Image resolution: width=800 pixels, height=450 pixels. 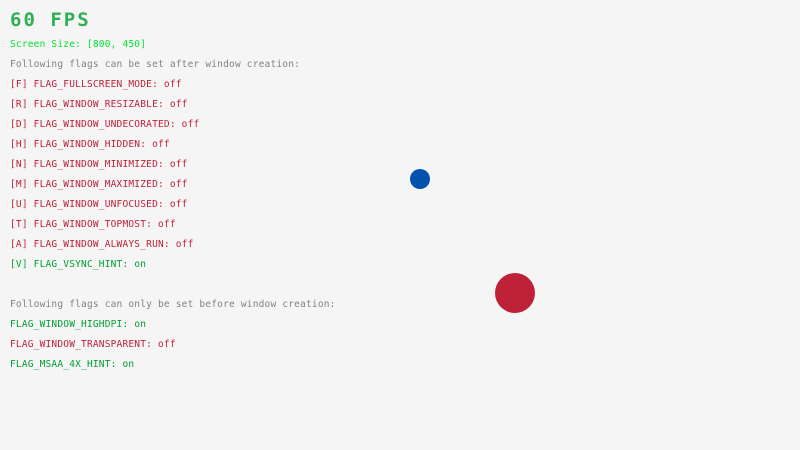 What do you see at coordinates (90, 104) in the screenshot?
I see `flag-label: [R] FLAG_WINDOW_RESIZABLE:` at bounding box center [90, 104].